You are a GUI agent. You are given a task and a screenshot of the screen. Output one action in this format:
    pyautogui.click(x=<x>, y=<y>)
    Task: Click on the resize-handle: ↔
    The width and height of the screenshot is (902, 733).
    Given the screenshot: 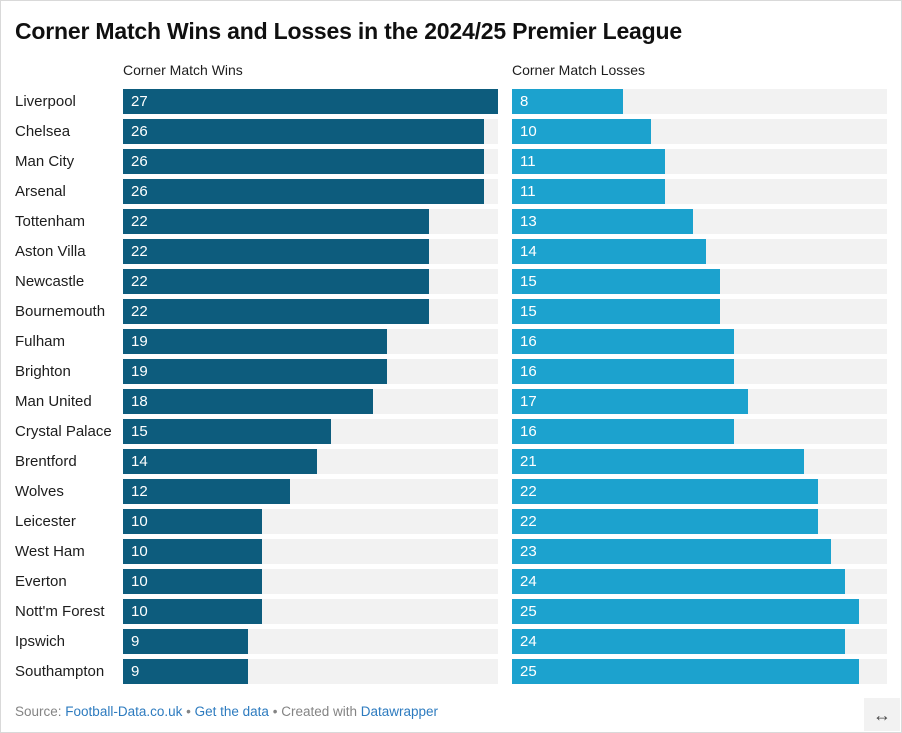 What is the action you would take?
    pyautogui.click(x=882, y=714)
    